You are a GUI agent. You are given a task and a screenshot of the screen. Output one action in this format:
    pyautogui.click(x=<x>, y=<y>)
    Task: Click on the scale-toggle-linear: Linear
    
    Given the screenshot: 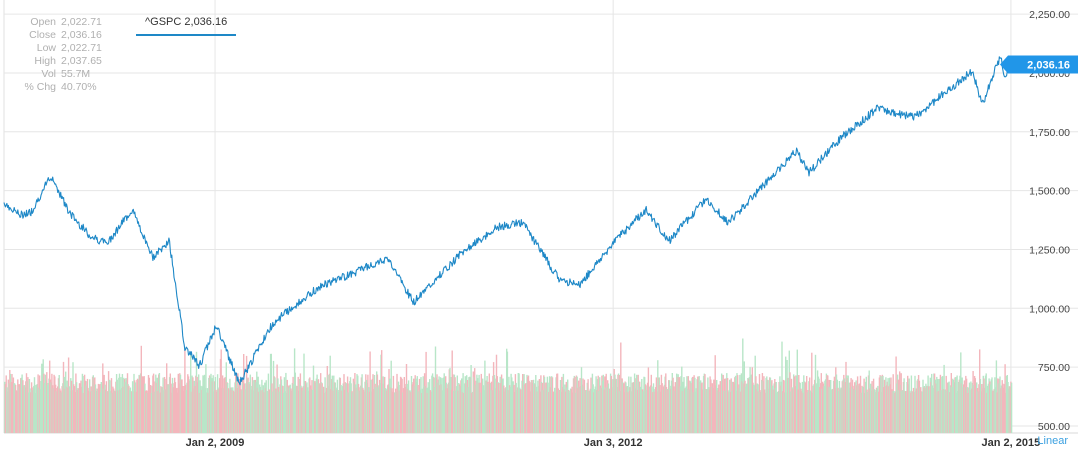 What is the action you would take?
    pyautogui.click(x=1052, y=441)
    